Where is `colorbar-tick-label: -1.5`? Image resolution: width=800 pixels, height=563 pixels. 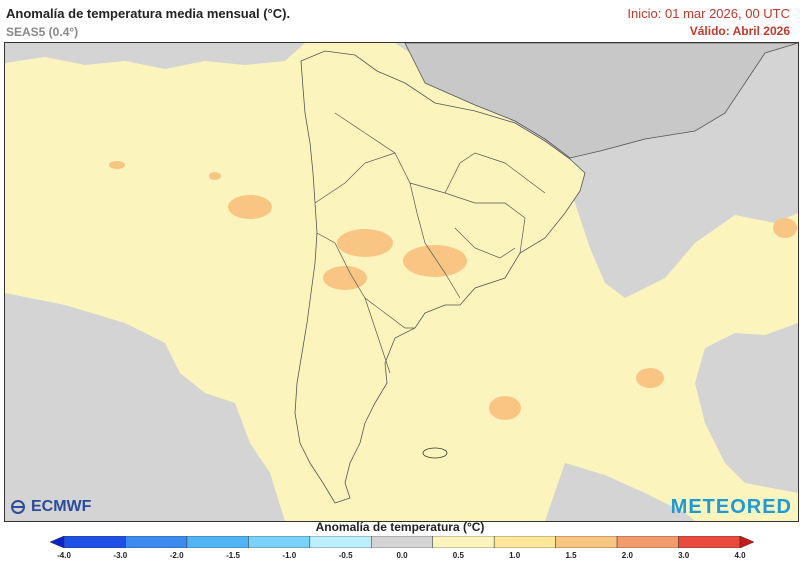
colorbar-tick-label: -1.5 is located at coordinates (233, 555).